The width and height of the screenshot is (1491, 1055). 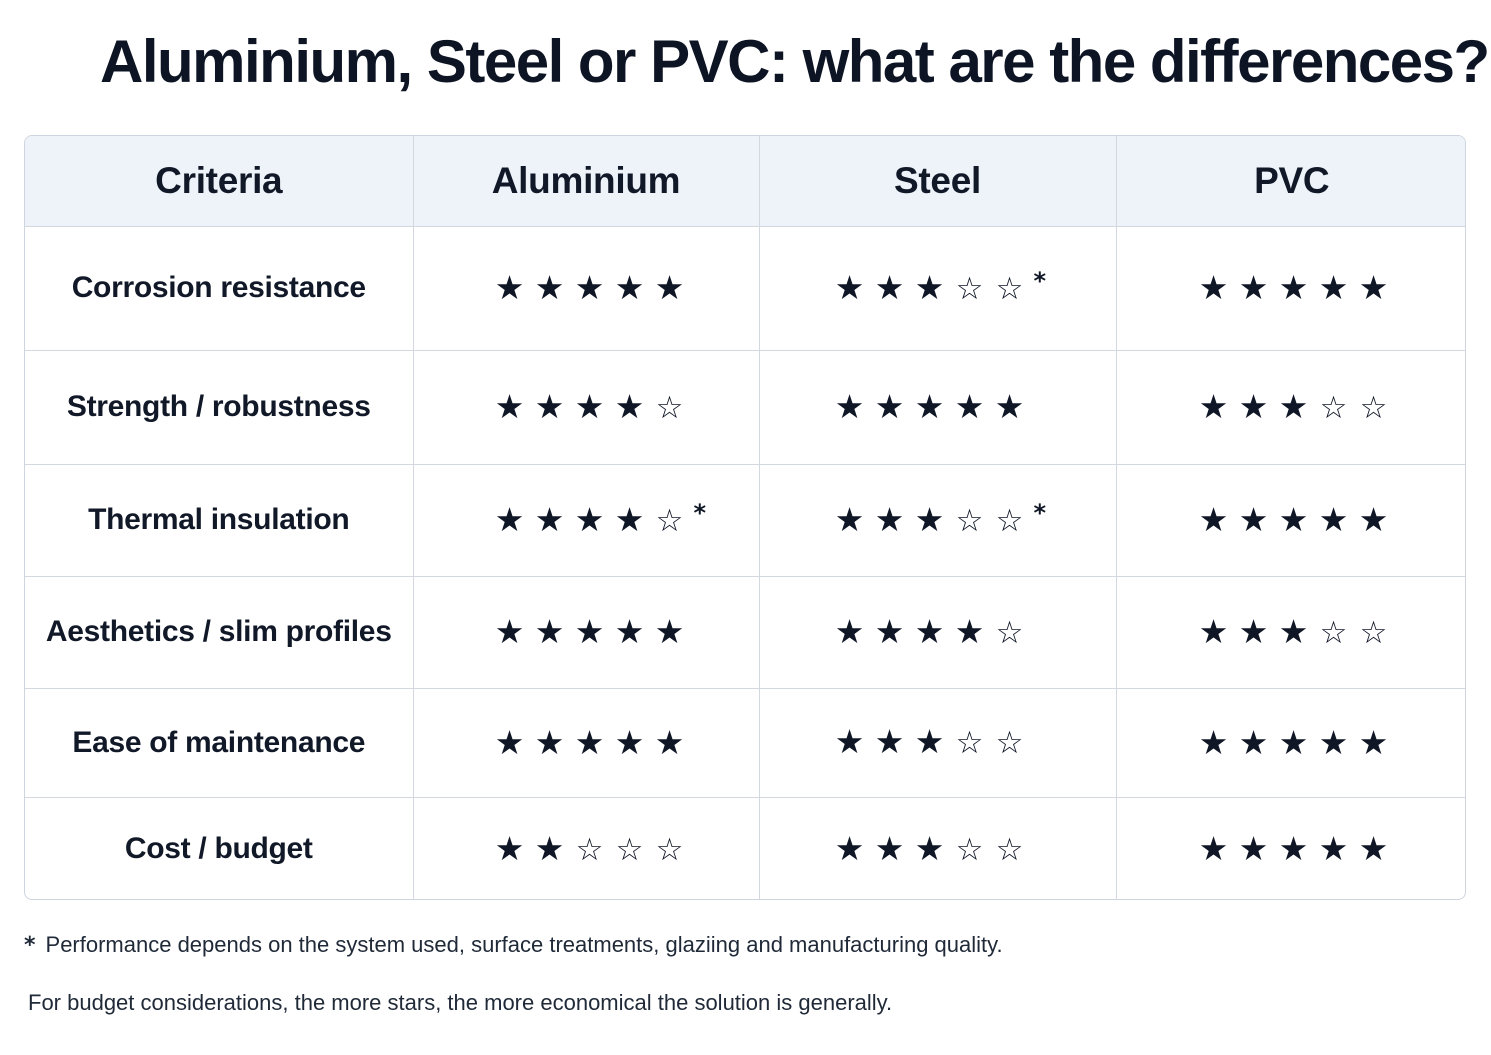 What do you see at coordinates (219, 181) in the screenshot?
I see `header-criteria: Criteria` at bounding box center [219, 181].